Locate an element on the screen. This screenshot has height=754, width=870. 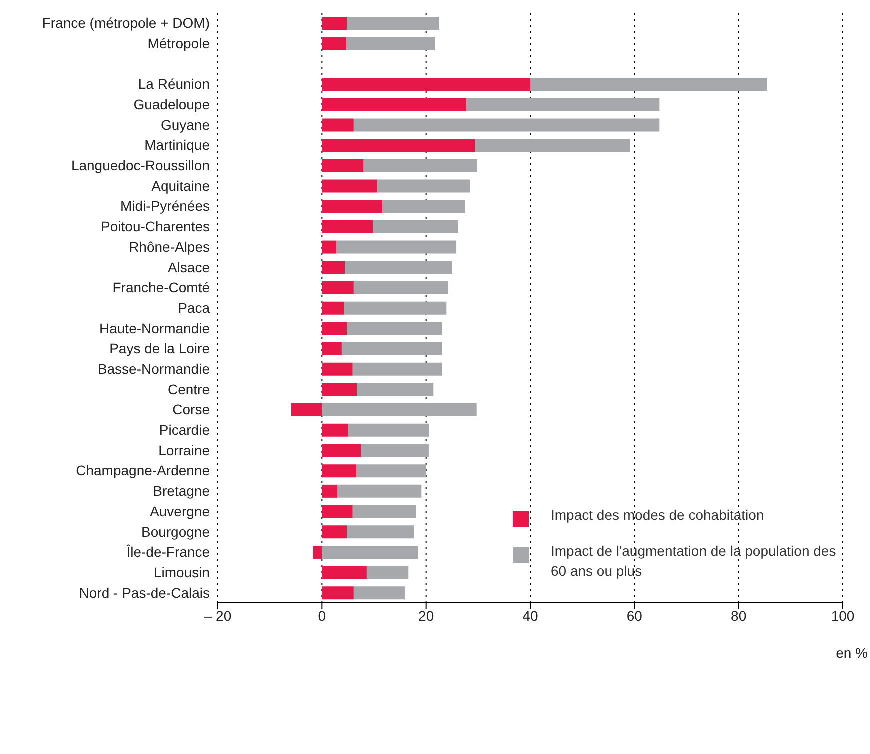
y-tick-label: Métropole is located at coordinates (179, 43).